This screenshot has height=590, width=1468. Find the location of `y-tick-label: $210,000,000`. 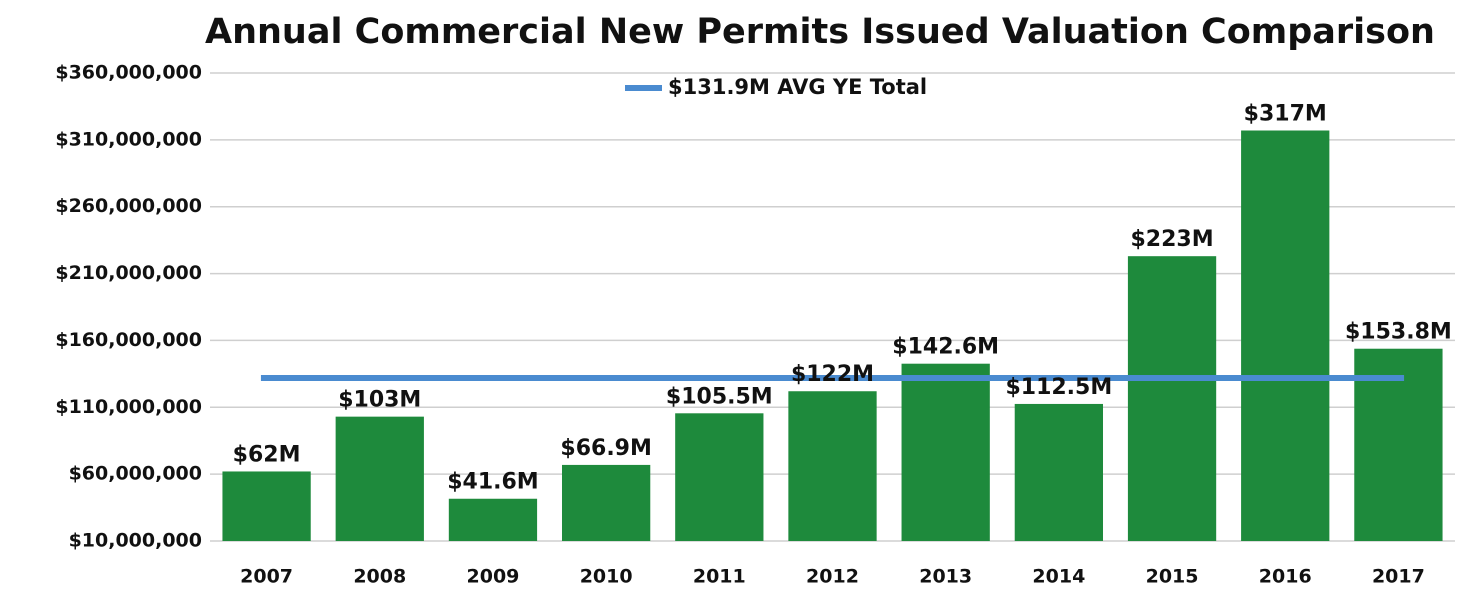

y-tick-label: $210,000,000 is located at coordinates (128, 273).